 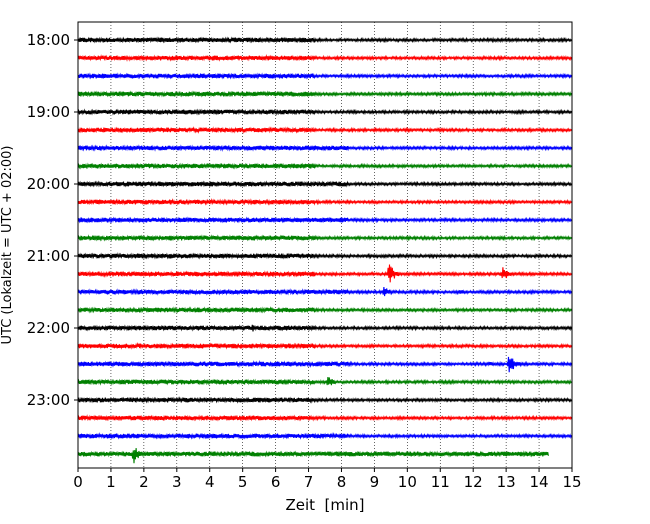 I want to click on y-tick-label: 20:00, so click(x=48, y=184).